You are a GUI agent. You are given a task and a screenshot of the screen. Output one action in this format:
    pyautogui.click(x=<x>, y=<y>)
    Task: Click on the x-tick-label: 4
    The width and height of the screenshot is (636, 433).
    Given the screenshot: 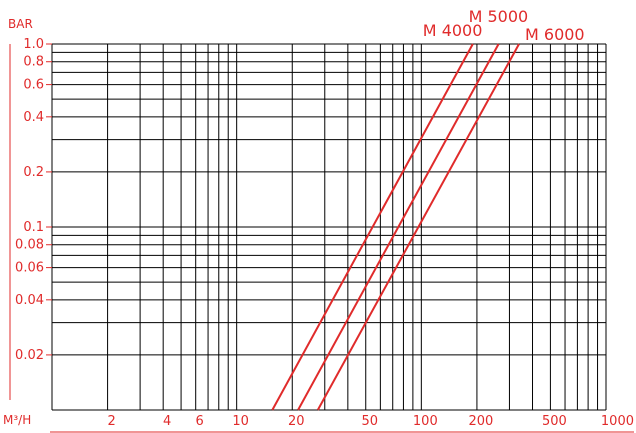 What is the action you would take?
    pyautogui.click(x=167, y=421)
    